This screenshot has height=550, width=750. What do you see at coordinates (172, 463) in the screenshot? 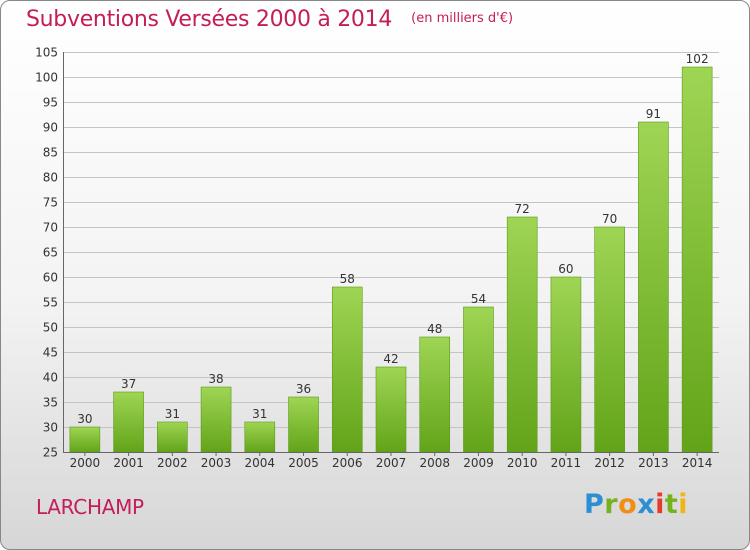
I see `x-tick-label: 2002` at bounding box center [172, 463].